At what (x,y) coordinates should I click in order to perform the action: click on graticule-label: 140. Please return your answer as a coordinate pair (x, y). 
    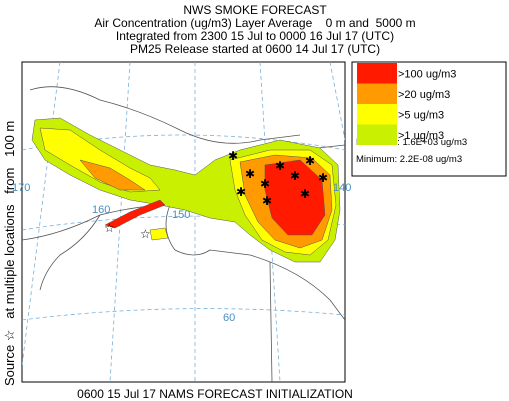
    Looking at the image, I should click on (342, 188).